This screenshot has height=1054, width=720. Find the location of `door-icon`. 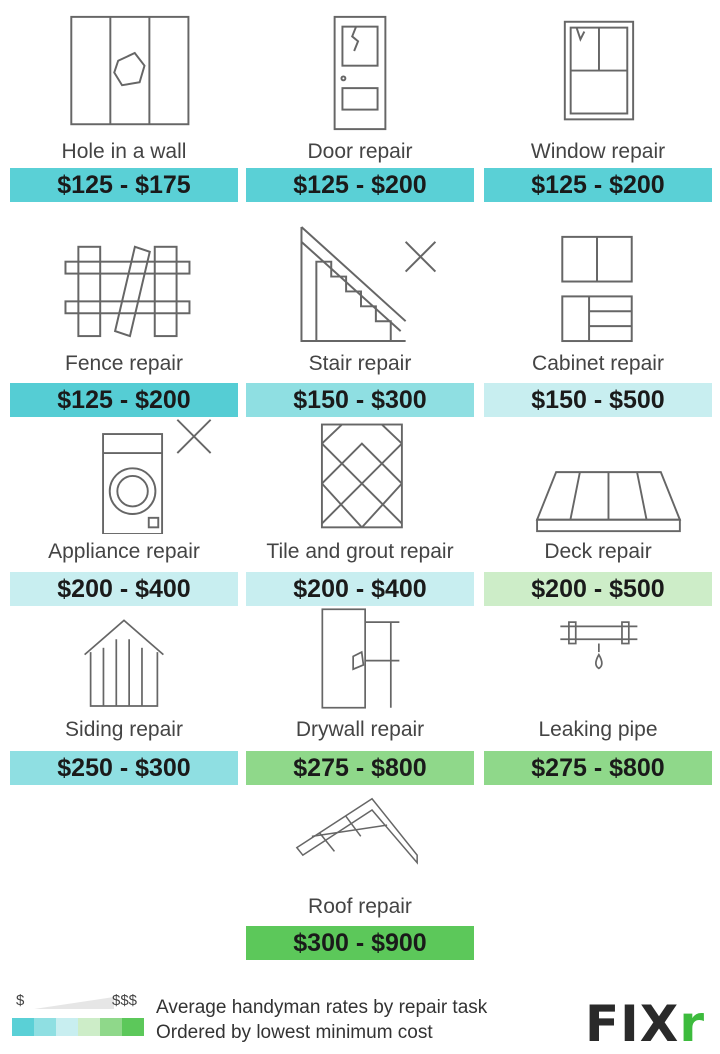

door-icon is located at coordinates (360, 73).